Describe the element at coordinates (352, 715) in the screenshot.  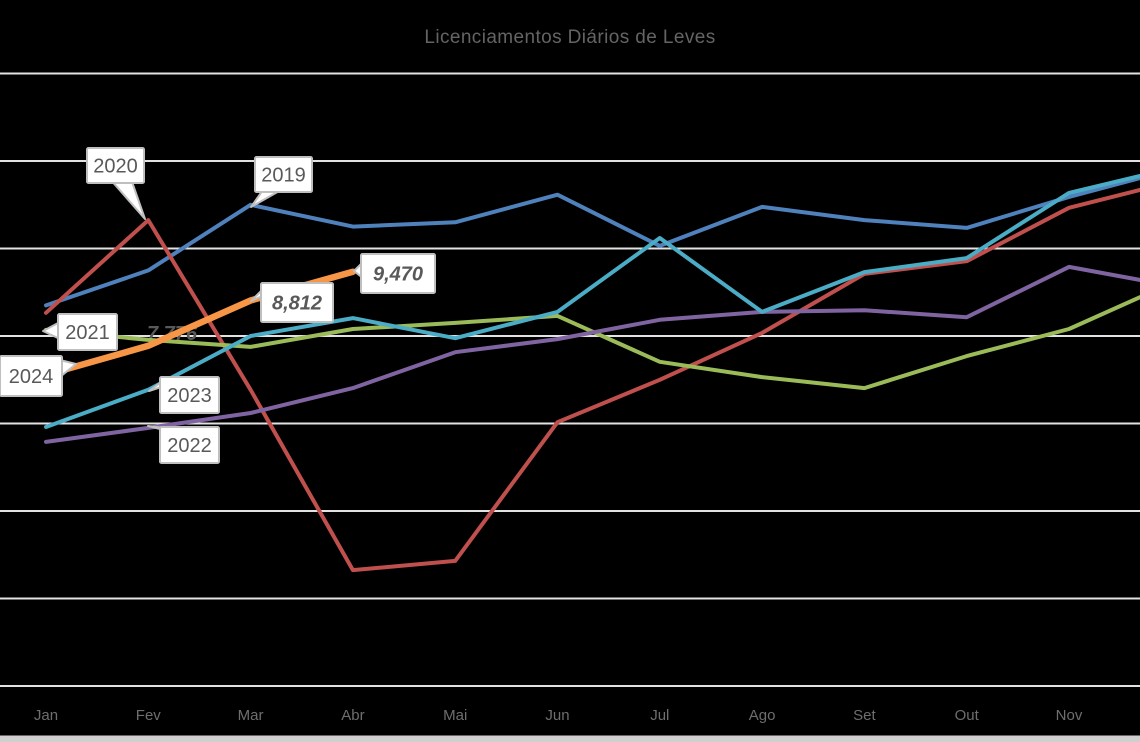
I see `x-tick-label: Abr` at that location.